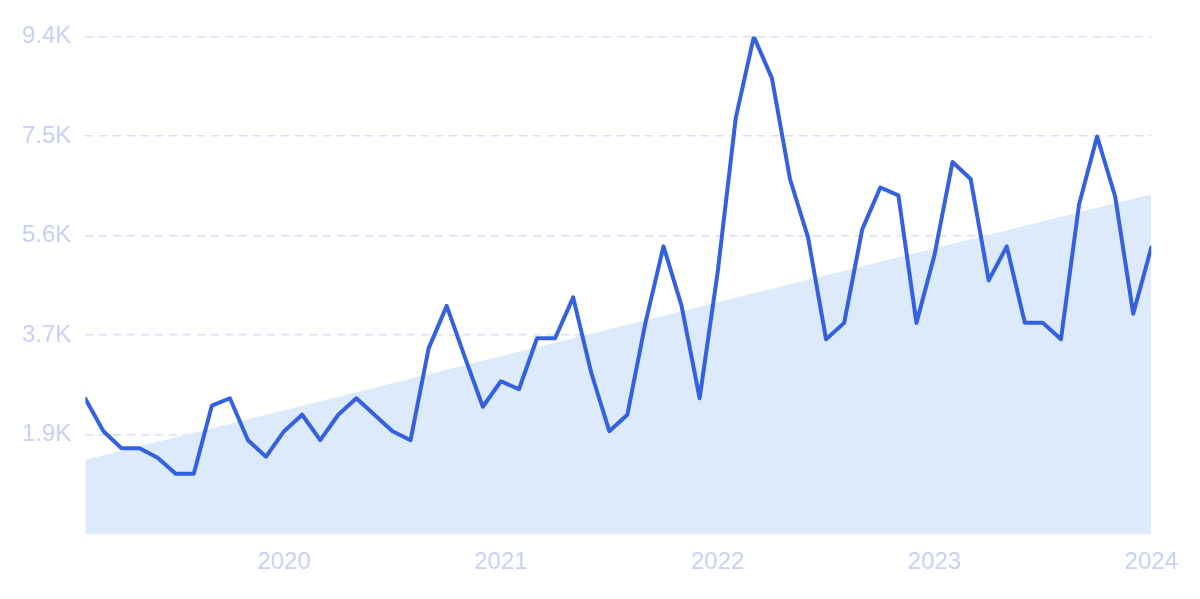 The height and width of the screenshot is (599, 1200). Describe the element at coordinates (47, 35) in the screenshot. I see `y-tick-label: 9.4K` at that location.